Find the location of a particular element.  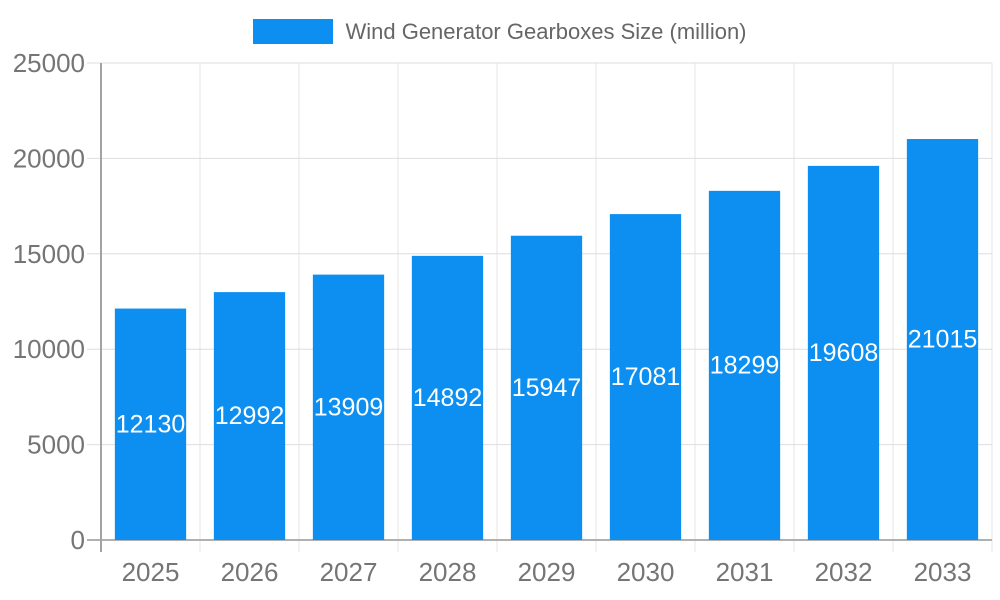

x-axis-tick-label: 2027 is located at coordinates (349, 572).